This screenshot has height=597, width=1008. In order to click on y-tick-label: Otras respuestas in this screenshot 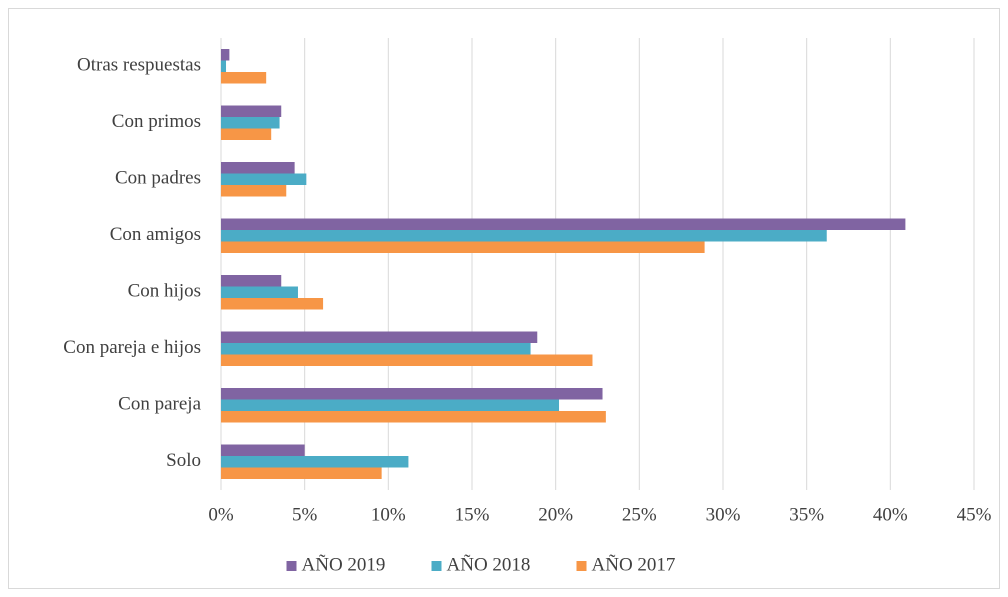, I will do `click(139, 65)`.